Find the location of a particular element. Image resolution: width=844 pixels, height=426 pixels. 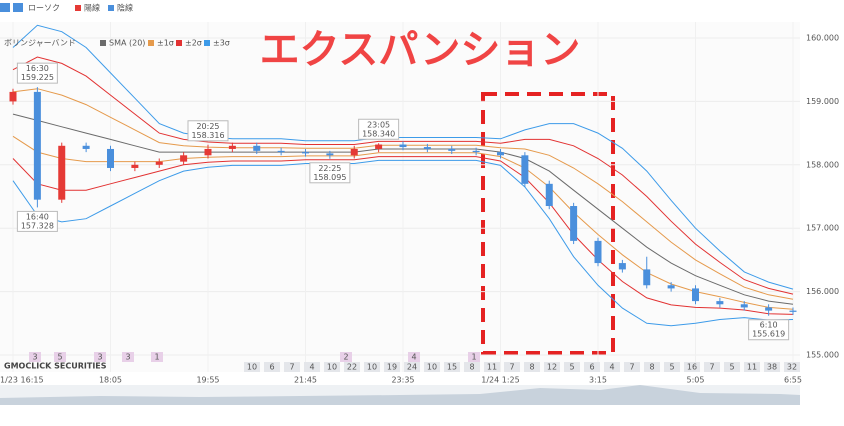

x-tick-label: 23:35 is located at coordinates (402, 380).